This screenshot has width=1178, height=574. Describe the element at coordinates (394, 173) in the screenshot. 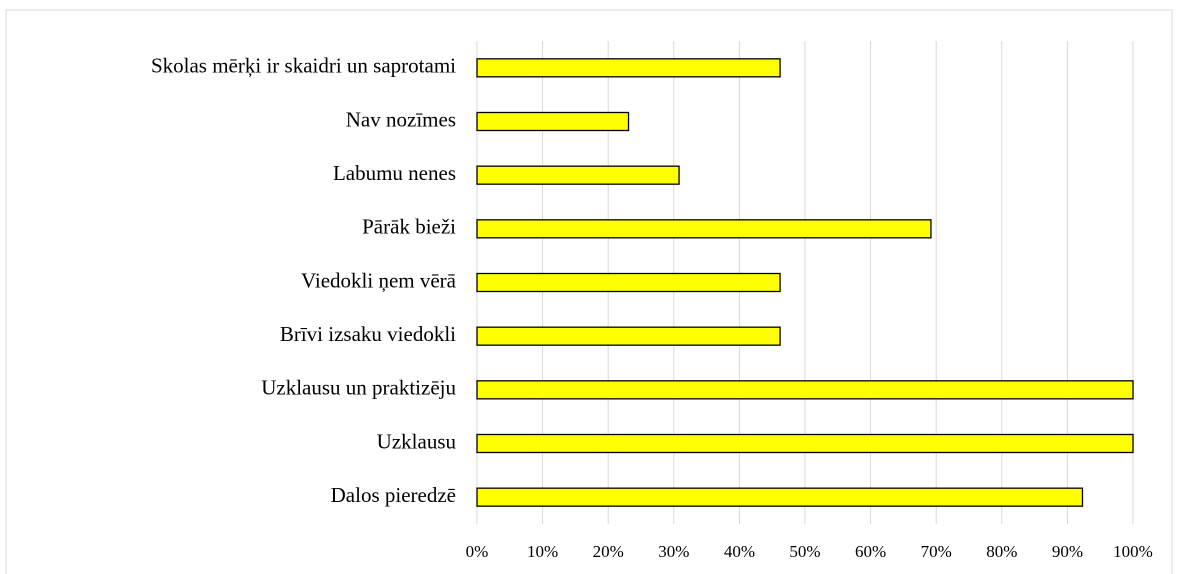

I see `y-tick-label: Labumu nenes` at that location.